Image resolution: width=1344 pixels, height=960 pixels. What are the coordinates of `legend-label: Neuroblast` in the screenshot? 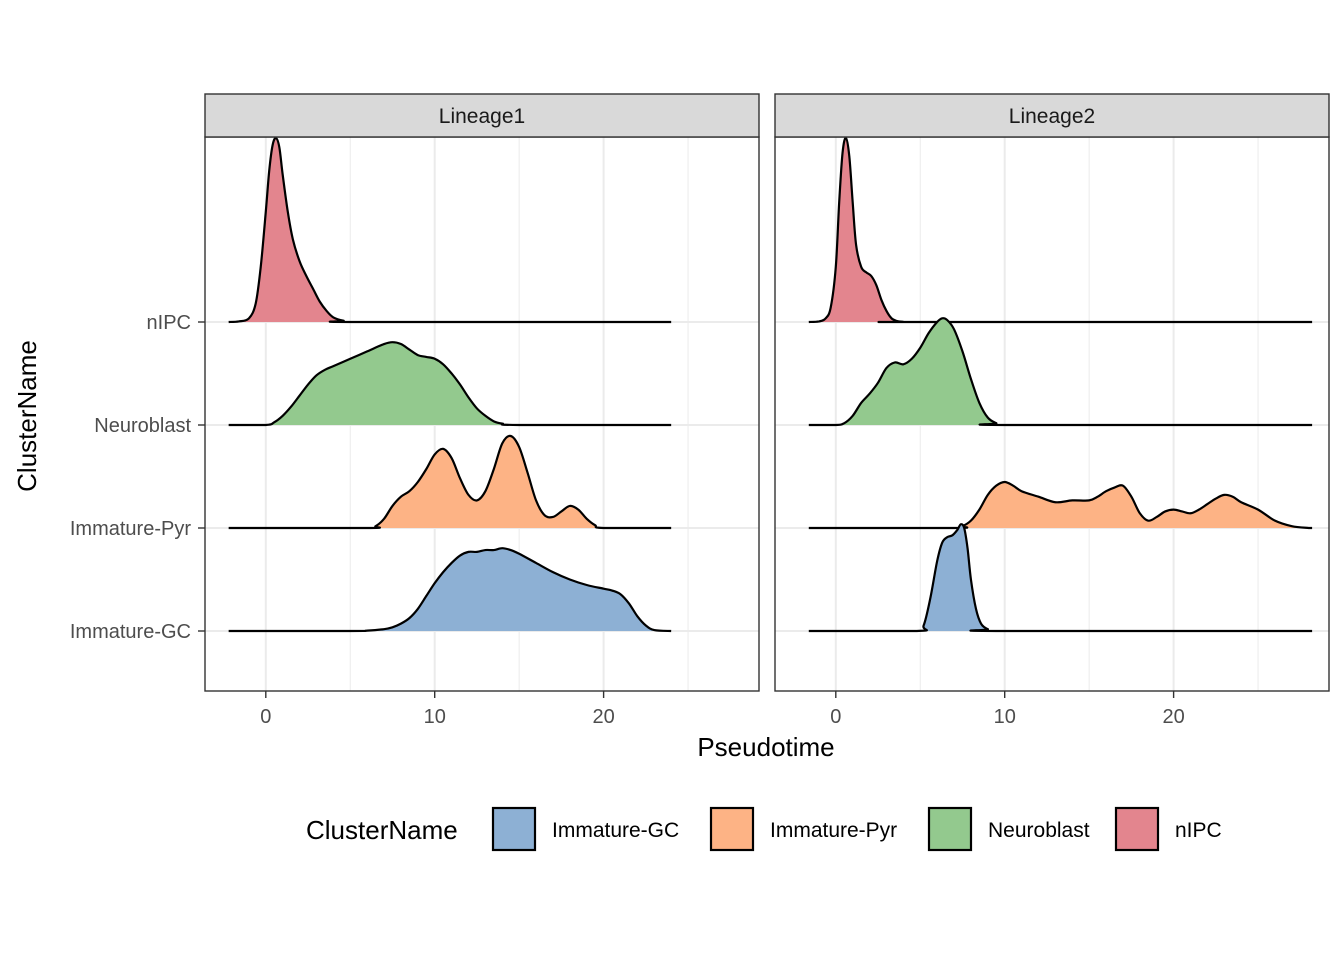 It's located at (1039, 830).